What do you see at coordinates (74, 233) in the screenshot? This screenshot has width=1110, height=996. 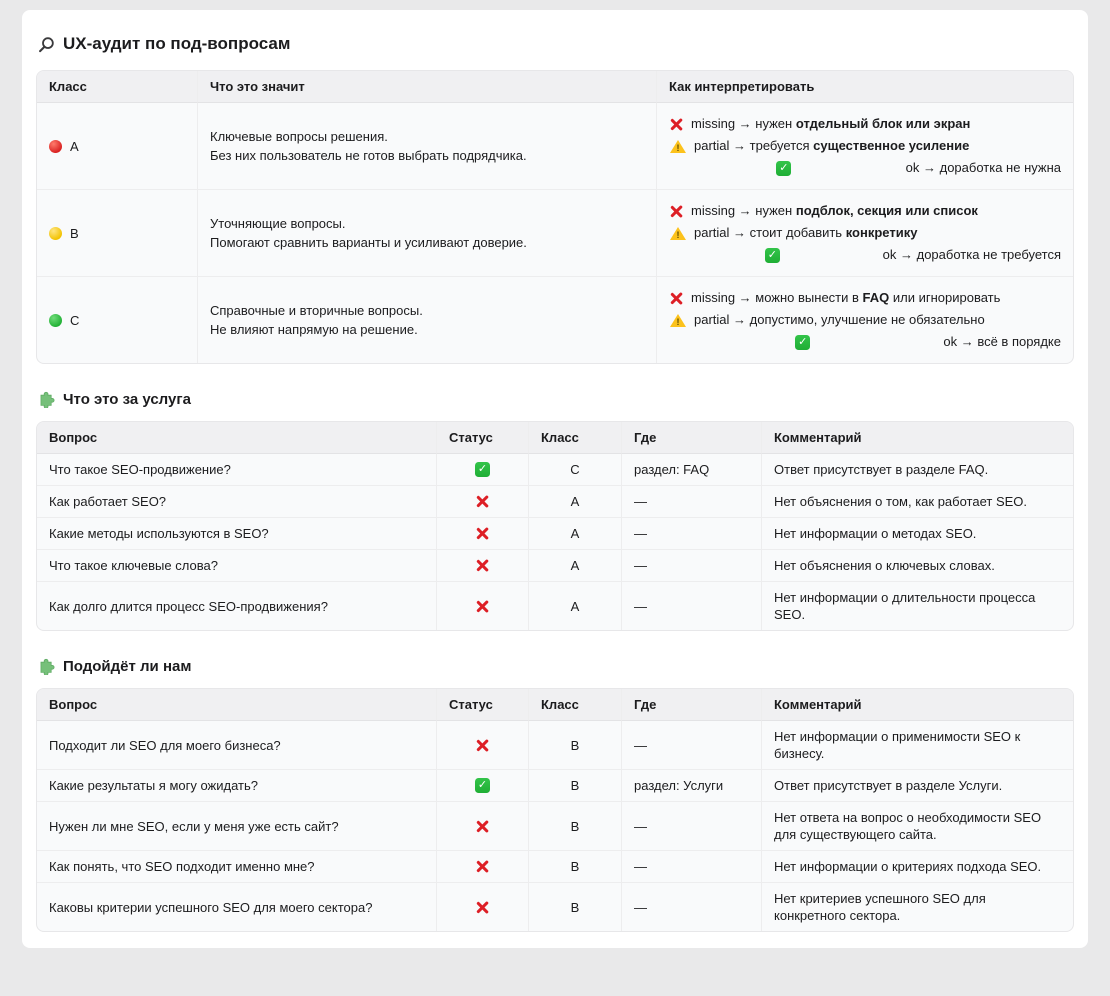 I see `class-letter: B` at bounding box center [74, 233].